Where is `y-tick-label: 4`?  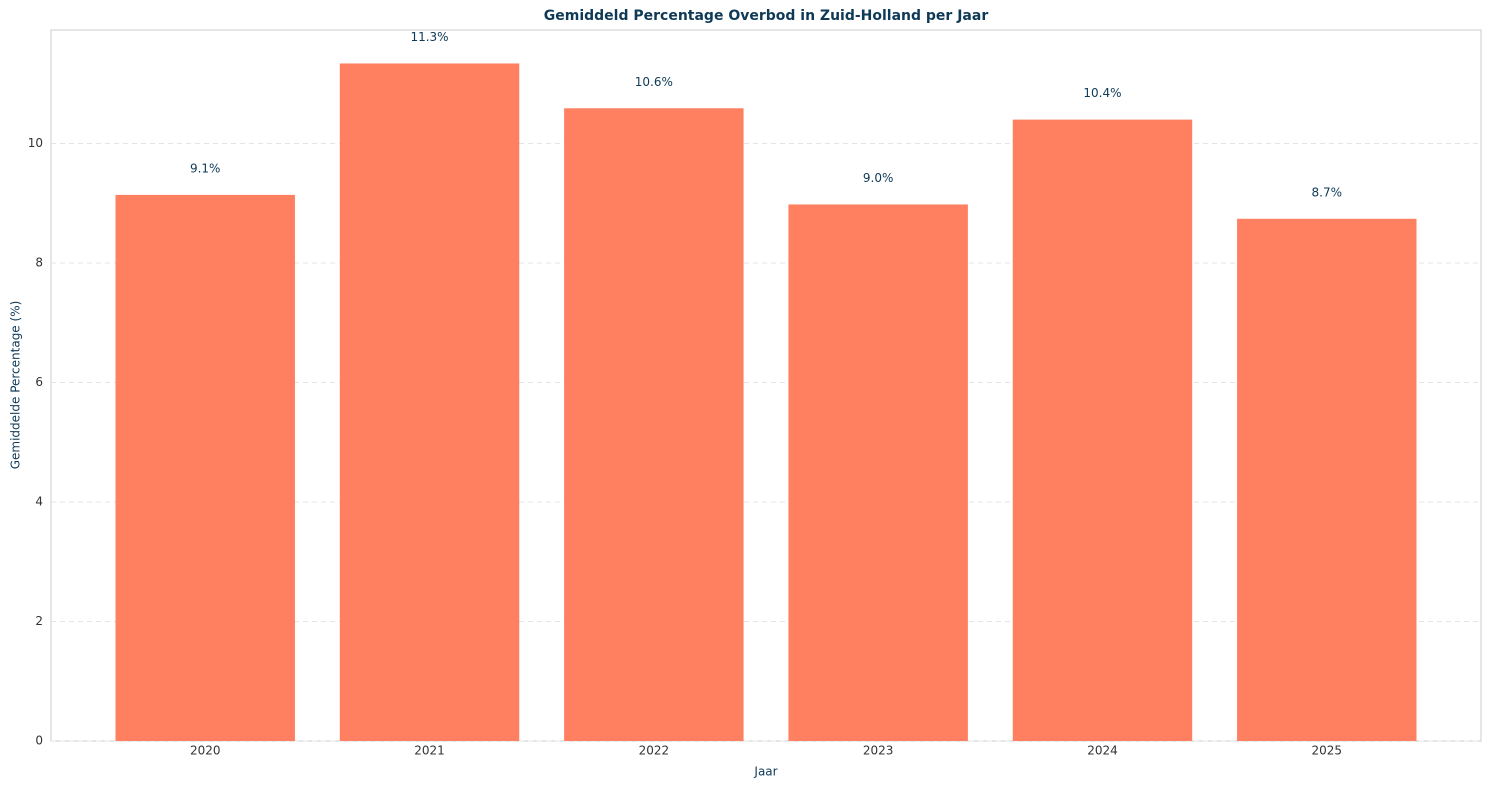
y-tick-label: 4 is located at coordinates (39, 502).